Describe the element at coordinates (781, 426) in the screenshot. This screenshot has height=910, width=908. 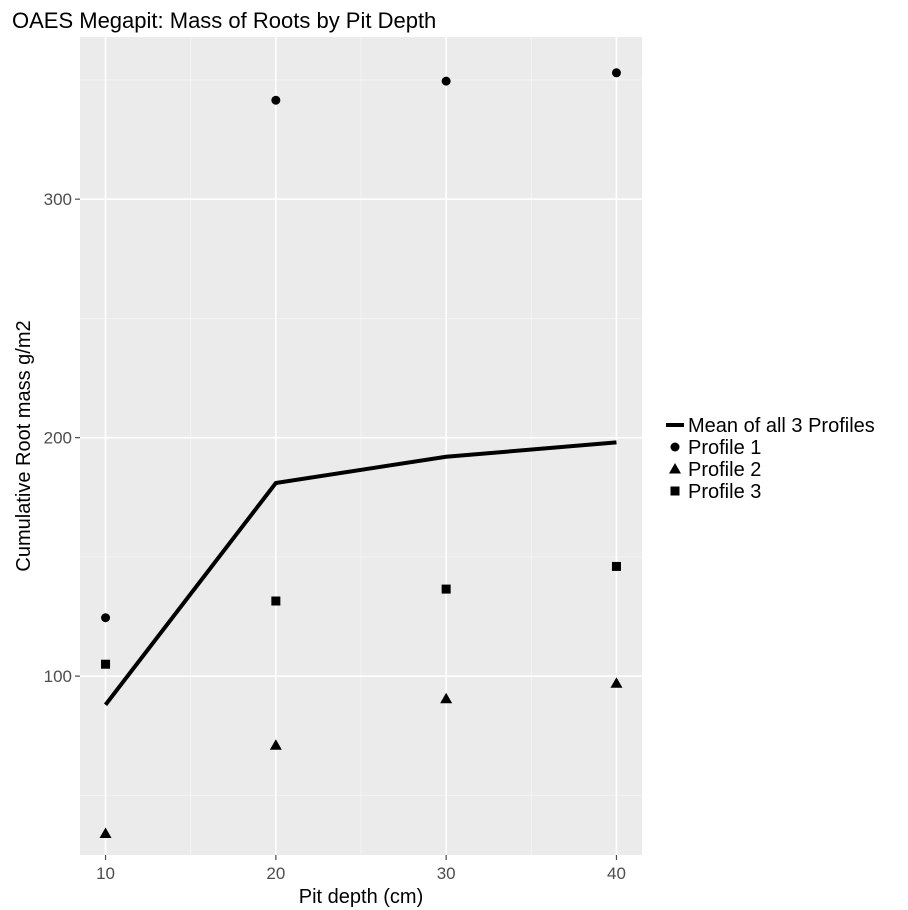
I see `legend-label: Mean of all 3 Profiles` at that location.